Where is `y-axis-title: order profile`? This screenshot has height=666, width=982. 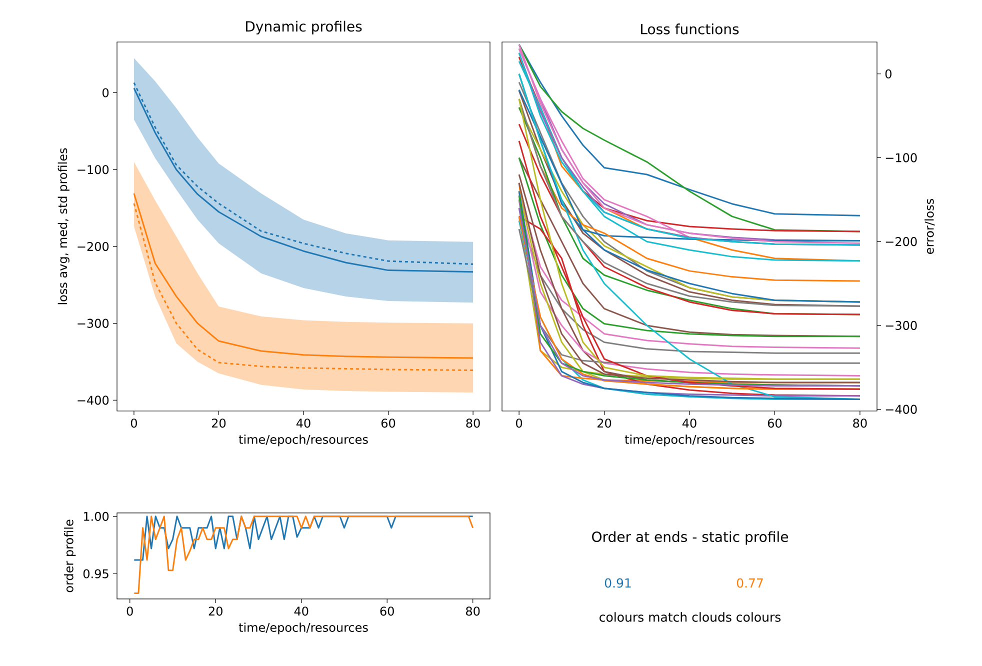
y-axis-title: order profile is located at coordinates (70, 556).